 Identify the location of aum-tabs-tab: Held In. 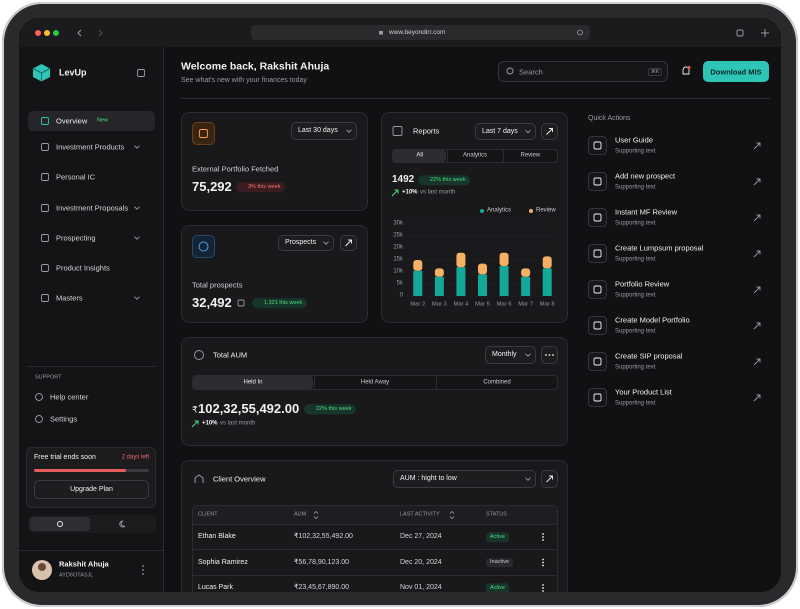
(253, 381).